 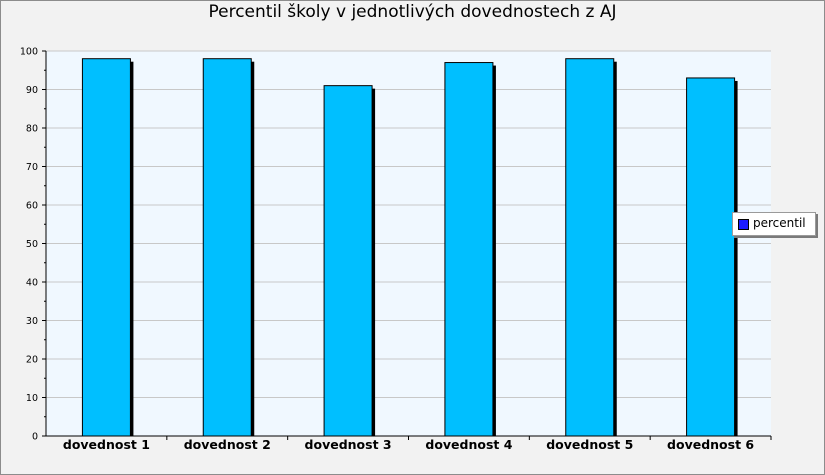 I want to click on x-tick-label: dovednost 3, so click(x=348, y=444).